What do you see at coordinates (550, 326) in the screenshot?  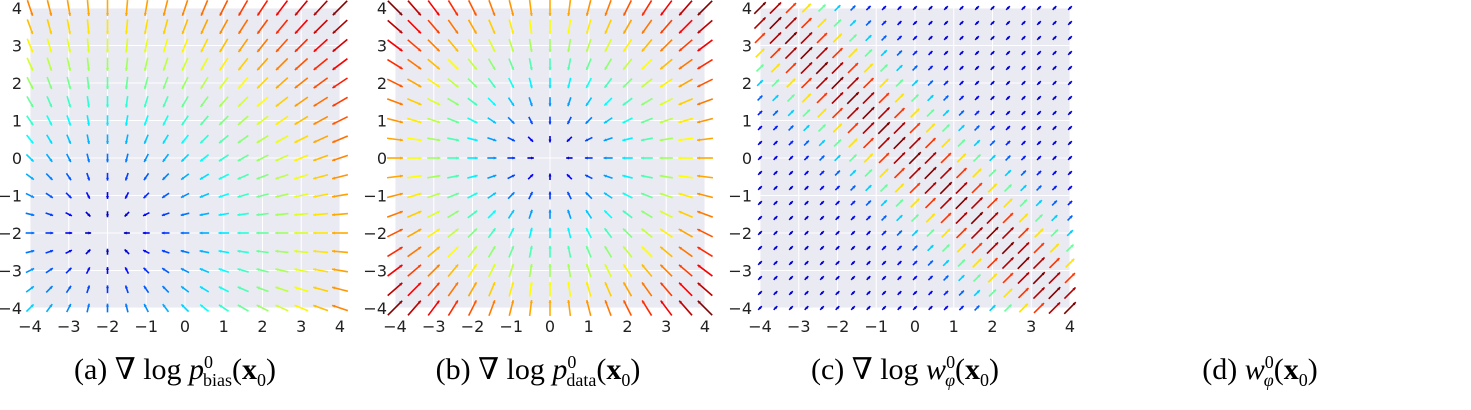 I see `x-tick-label: 0` at bounding box center [550, 326].